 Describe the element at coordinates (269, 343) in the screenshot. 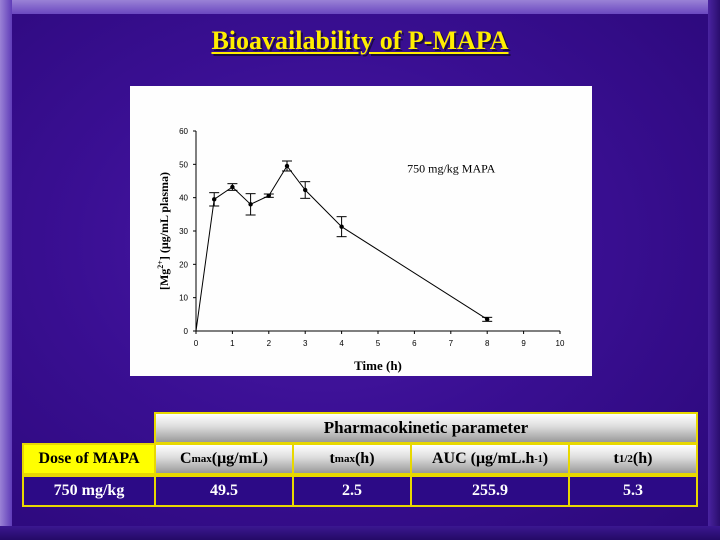

I see `x-tick-label: 2` at that location.